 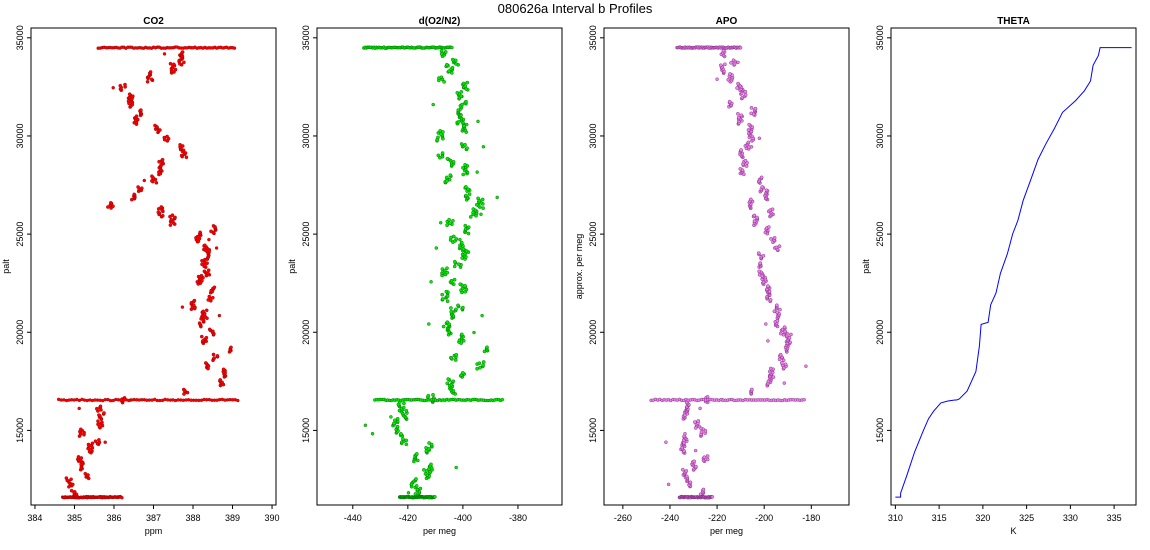 What do you see at coordinates (717, 518) in the screenshot?
I see `x-tick-label: -220` at bounding box center [717, 518].